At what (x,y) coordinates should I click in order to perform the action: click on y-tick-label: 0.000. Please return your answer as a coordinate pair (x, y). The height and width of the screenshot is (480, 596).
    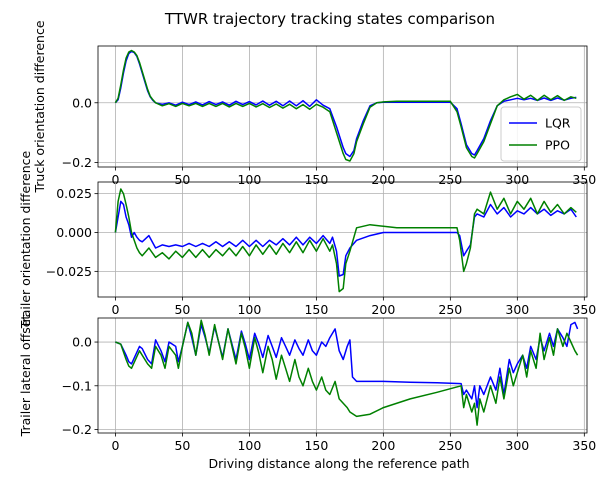
    Looking at the image, I should click on (74, 232).